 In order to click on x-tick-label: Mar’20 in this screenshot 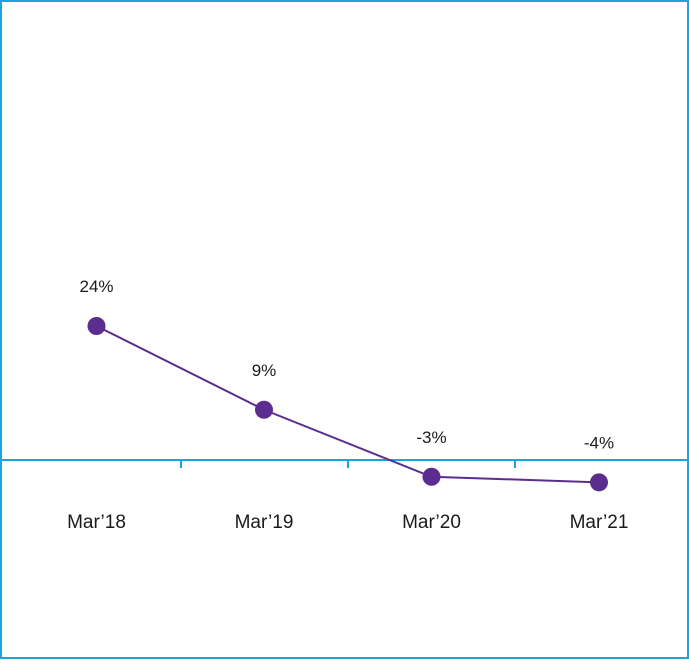, I will do `click(431, 522)`.